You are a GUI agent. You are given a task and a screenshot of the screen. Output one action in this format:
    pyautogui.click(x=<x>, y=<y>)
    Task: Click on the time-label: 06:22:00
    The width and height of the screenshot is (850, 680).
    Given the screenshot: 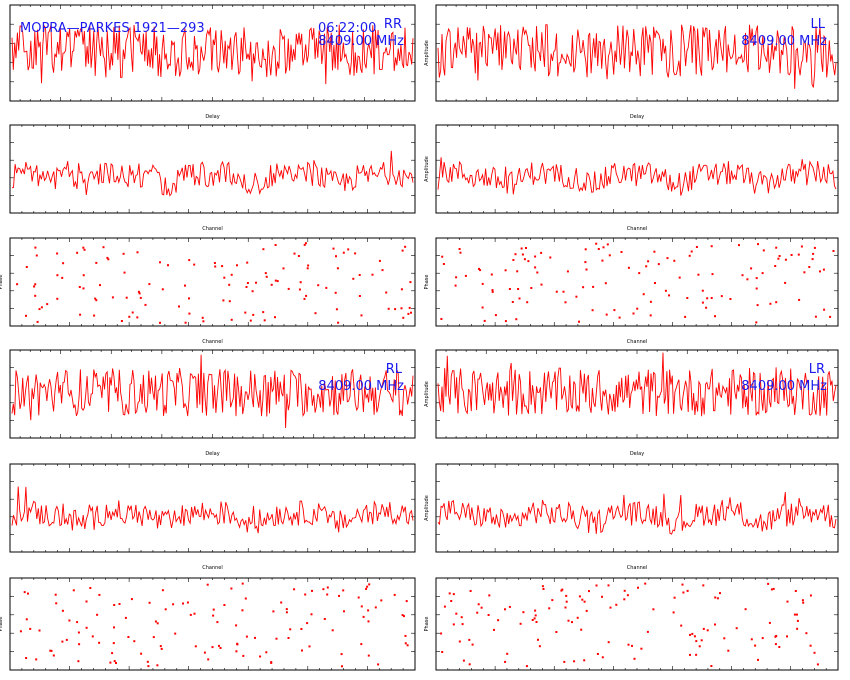 What is the action you would take?
    pyautogui.click(x=347, y=28)
    